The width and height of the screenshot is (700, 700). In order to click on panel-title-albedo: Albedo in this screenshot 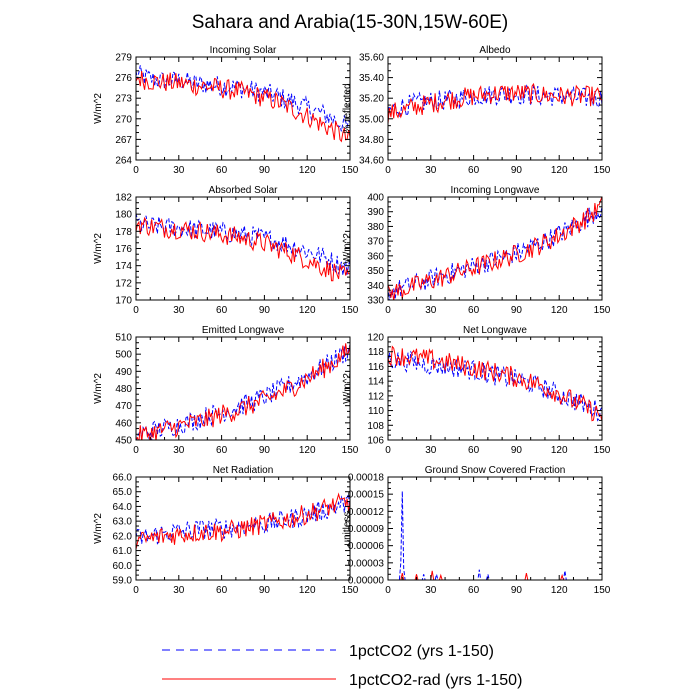, I will do `click(495, 50)`.